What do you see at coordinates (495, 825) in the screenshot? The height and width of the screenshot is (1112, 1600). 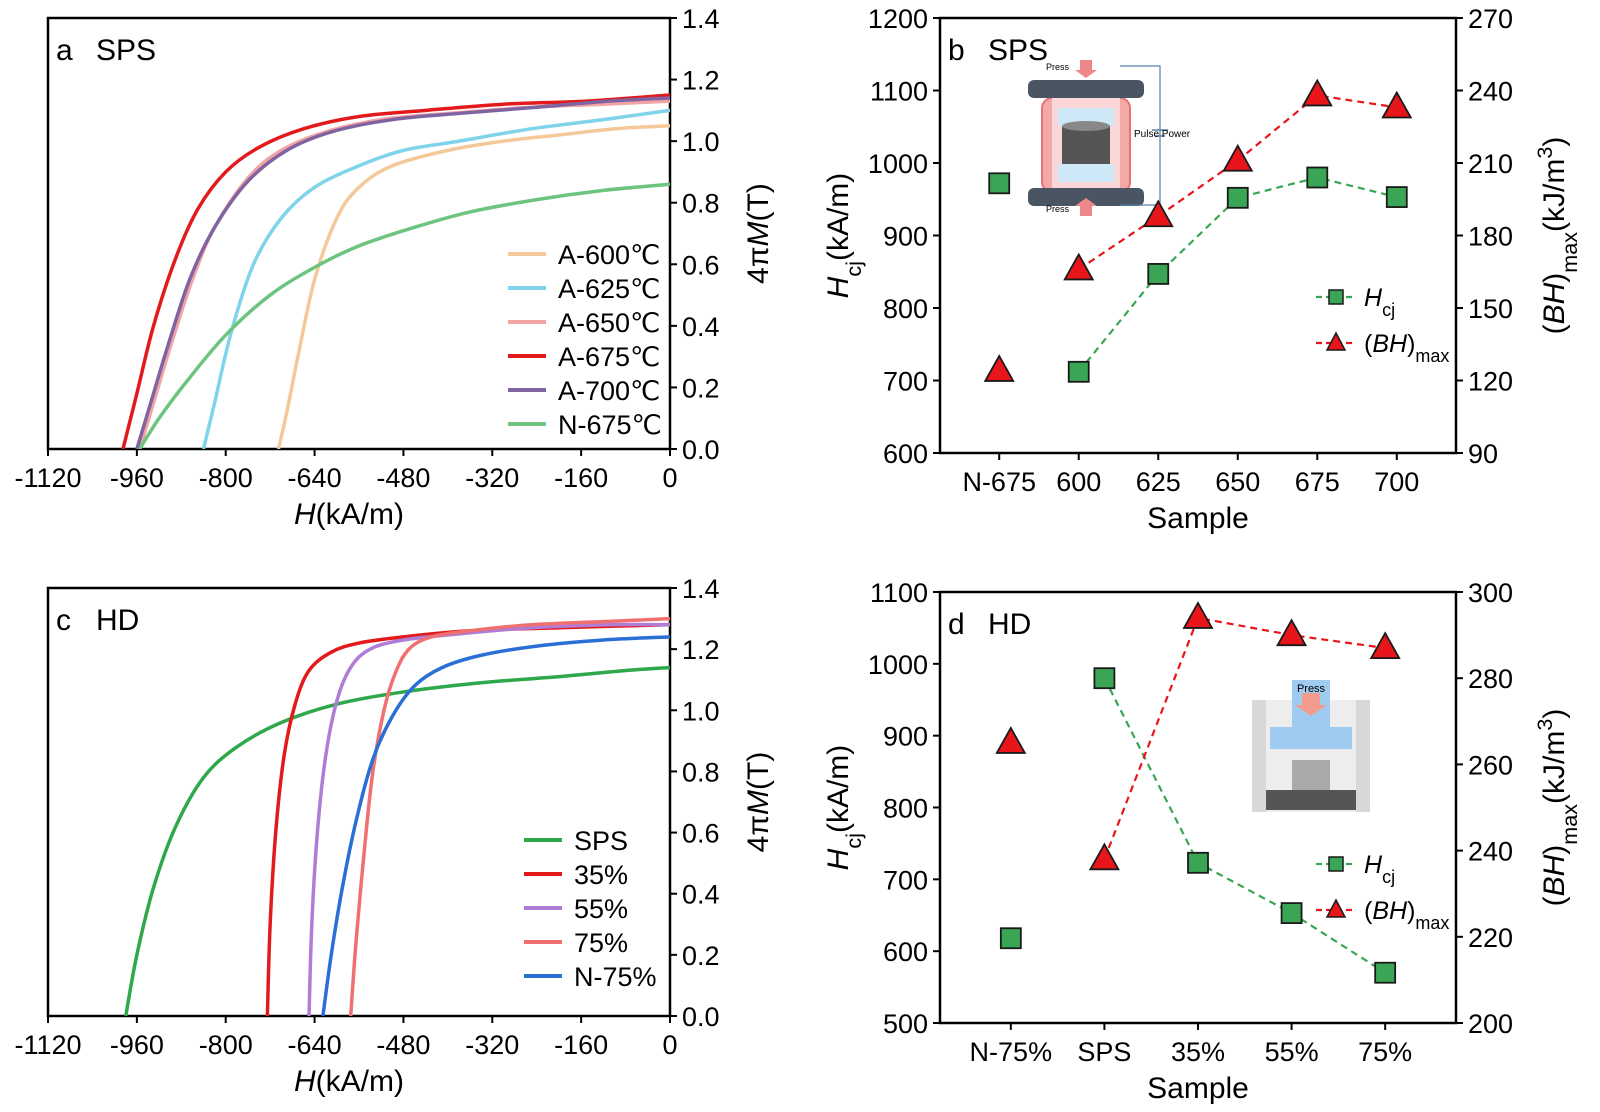 I see `series-line-N-75%` at bounding box center [495, 825].